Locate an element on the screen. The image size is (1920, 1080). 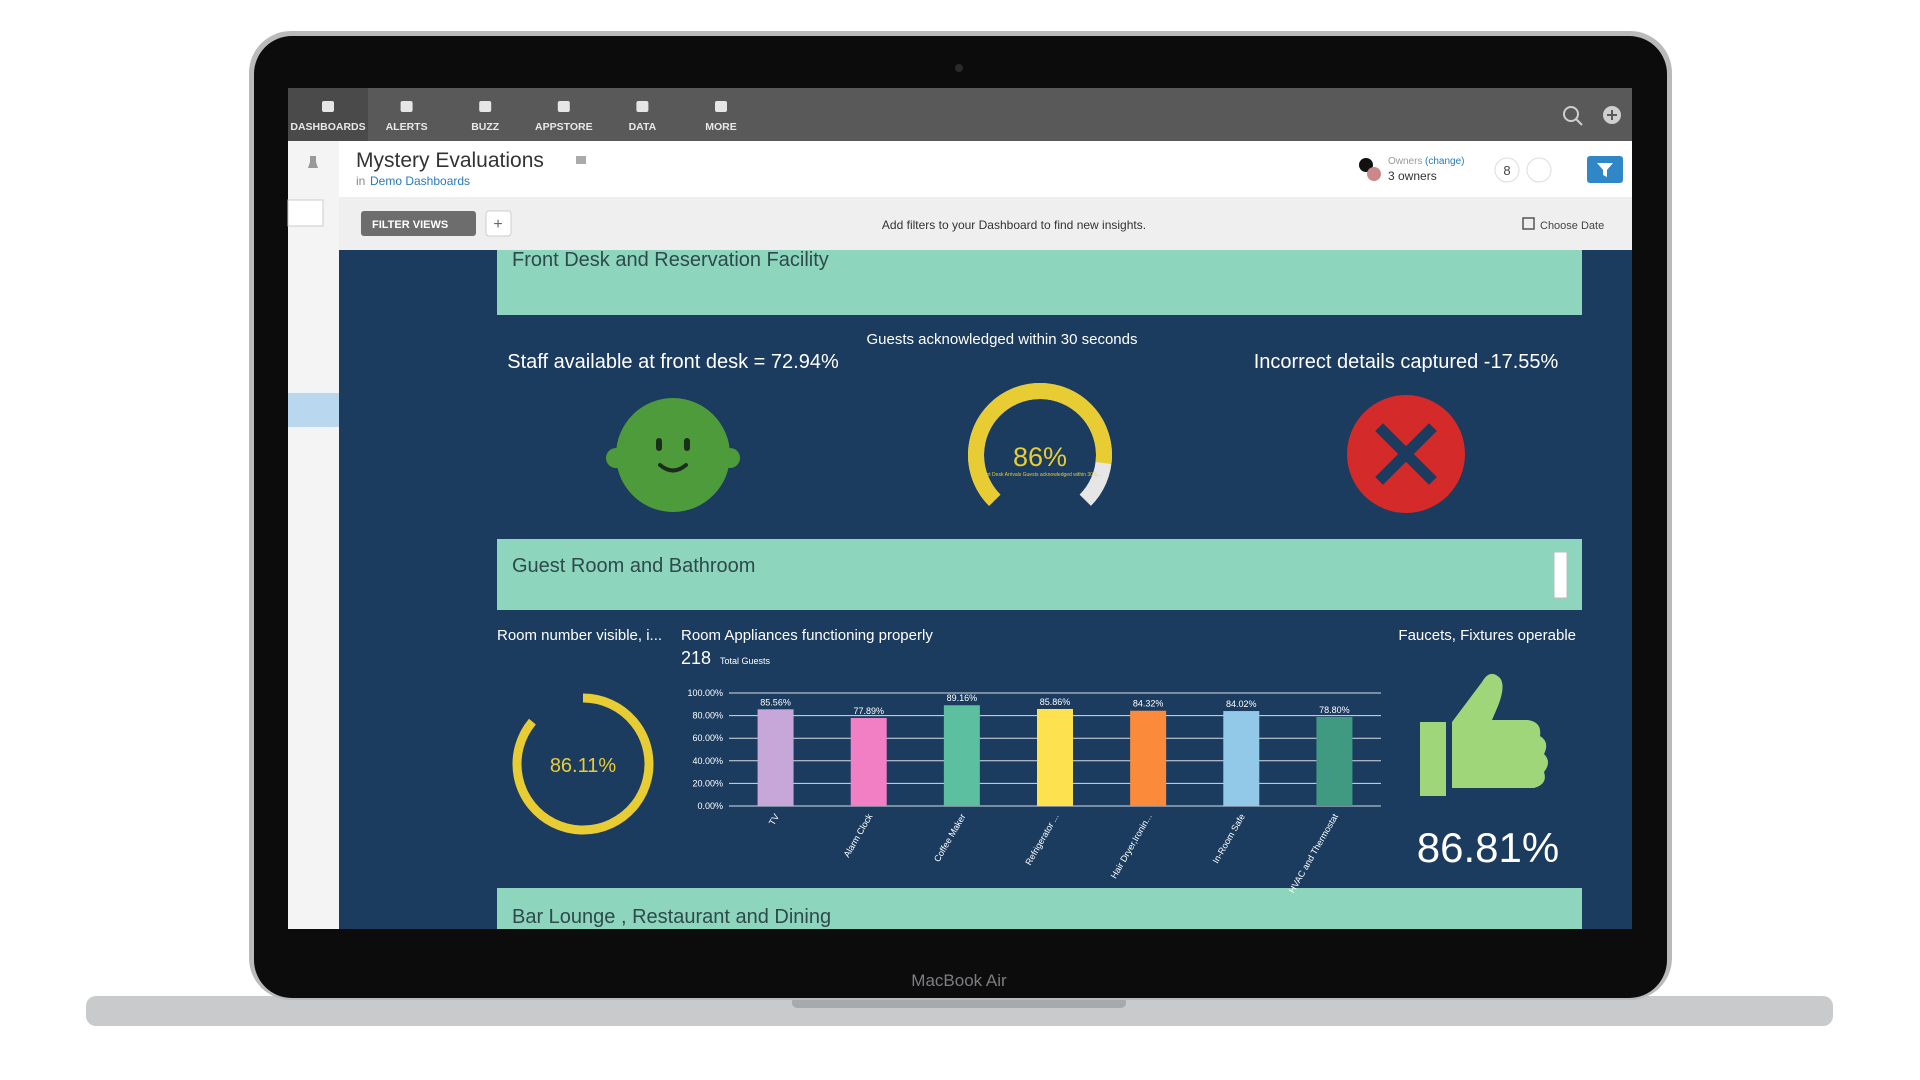
section-title: Front Desk and Reservation Facility is located at coordinates (670, 260).